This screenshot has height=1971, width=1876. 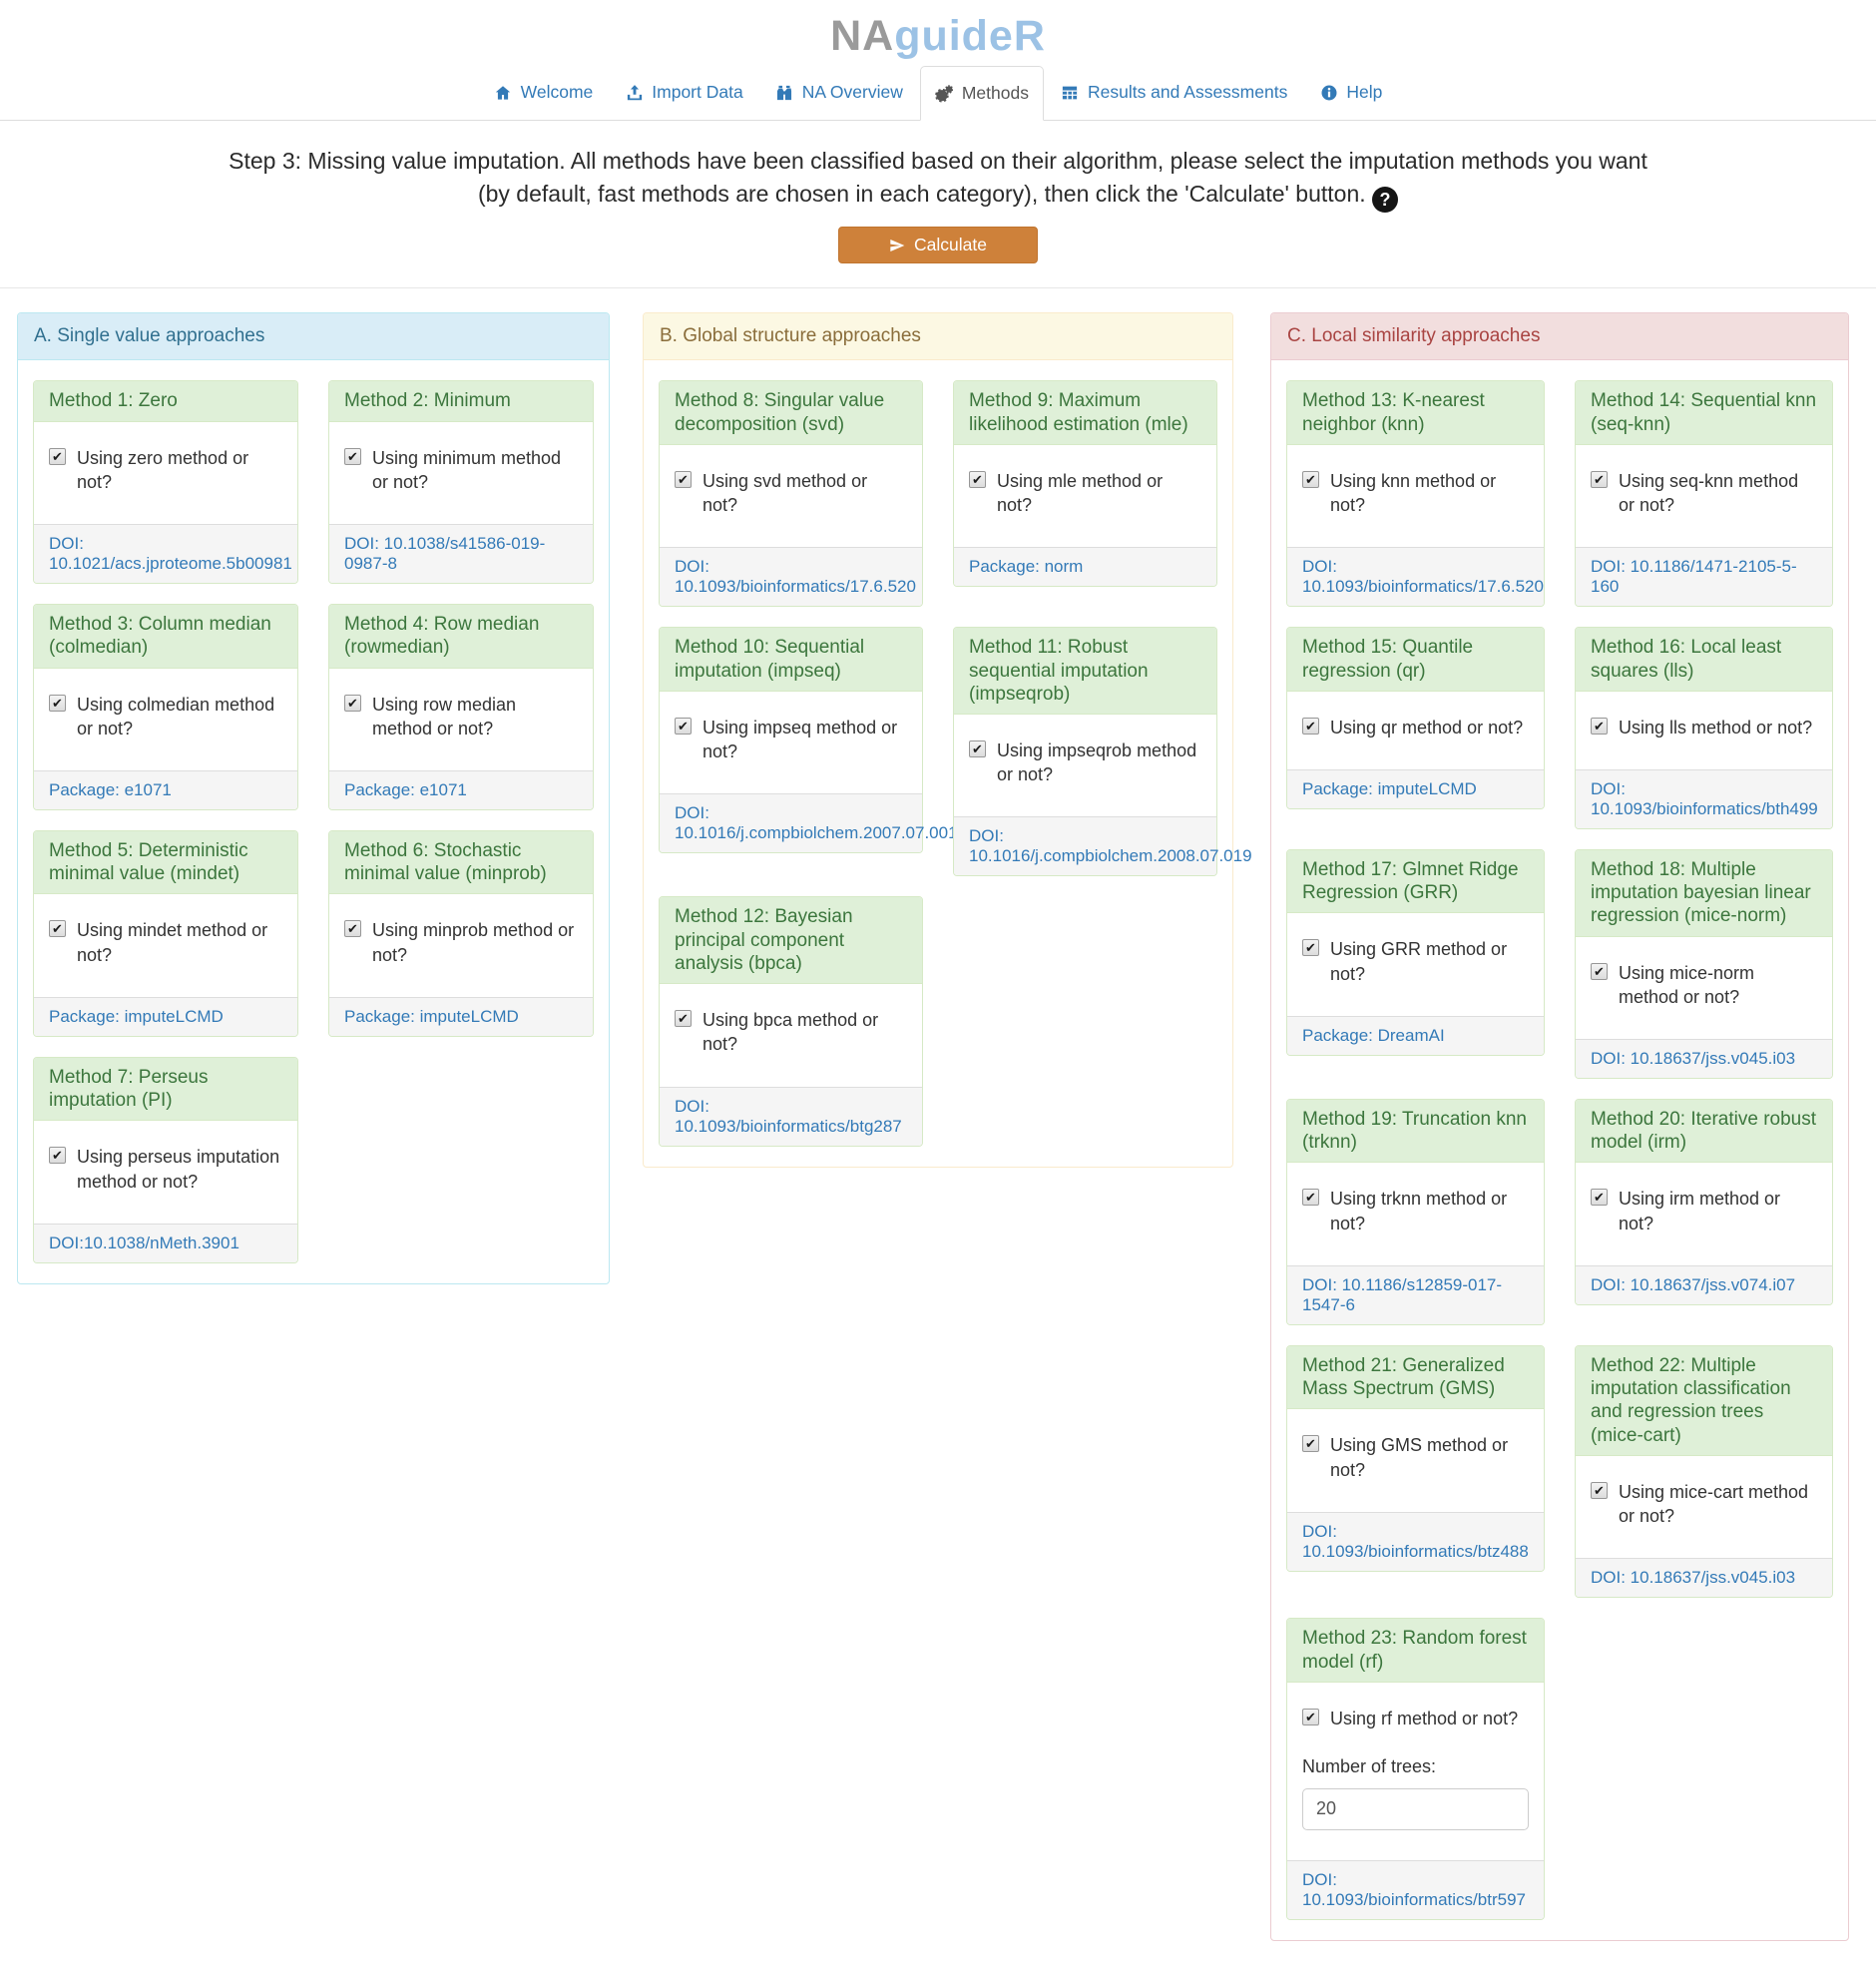 I want to click on method-card-title: Method 15: Quantile regression (qr), so click(x=1415, y=660).